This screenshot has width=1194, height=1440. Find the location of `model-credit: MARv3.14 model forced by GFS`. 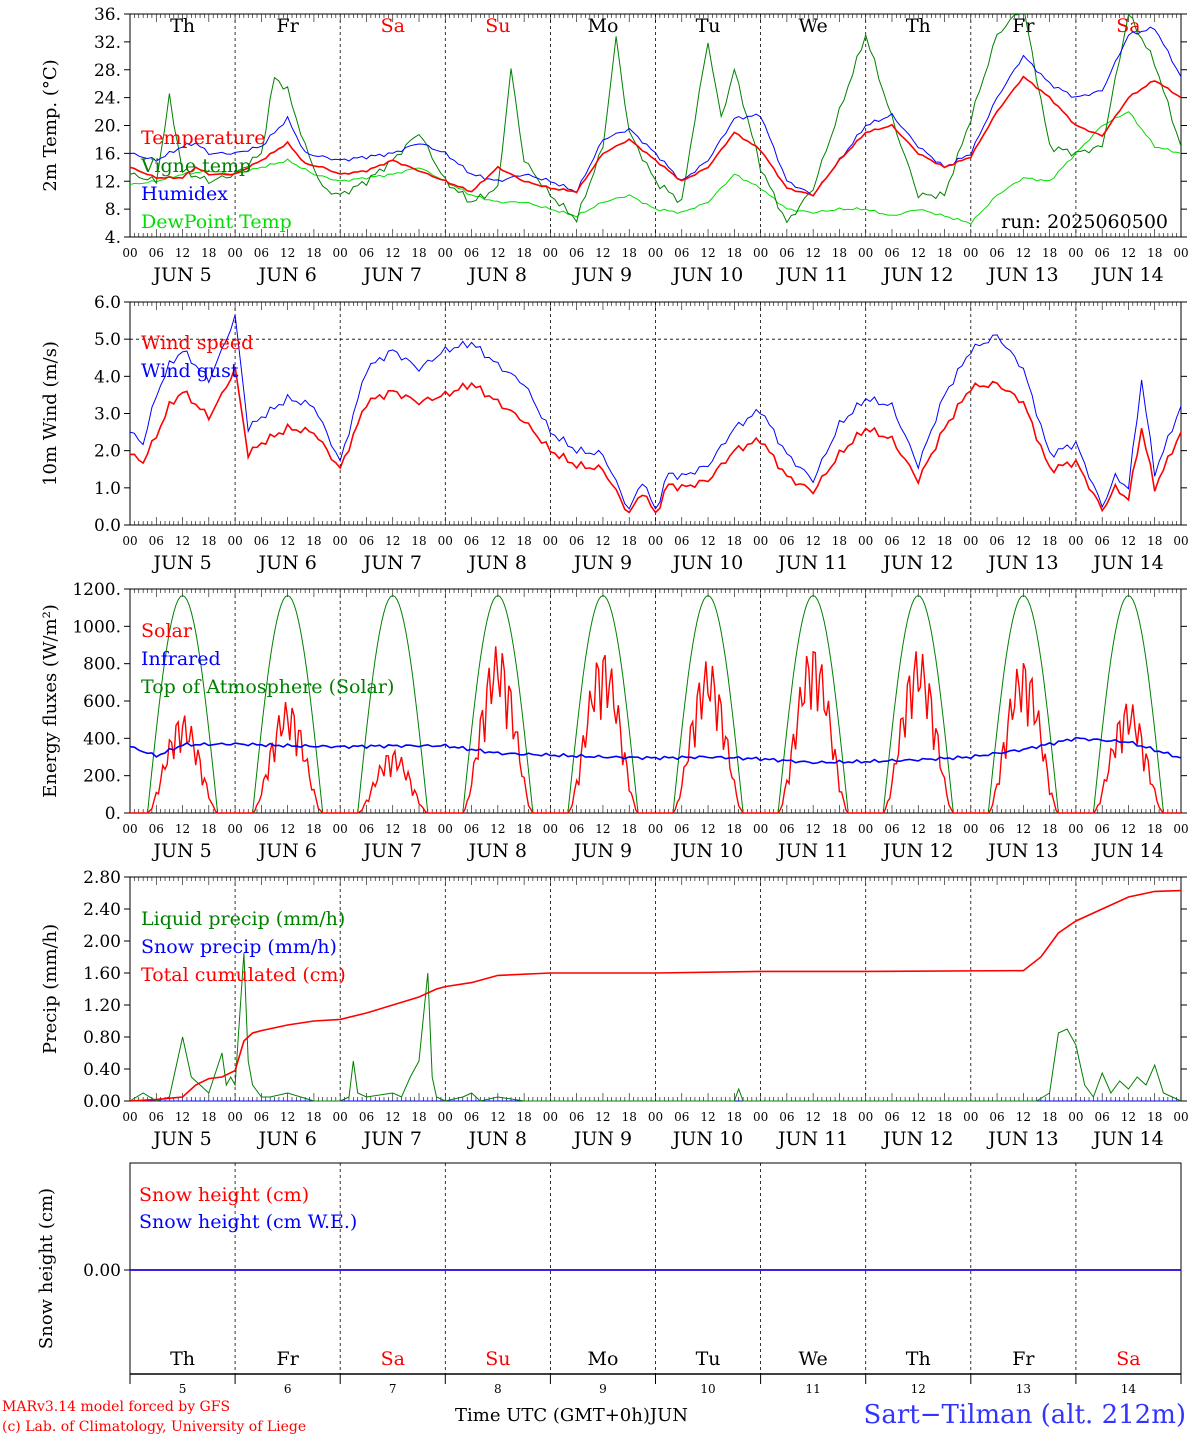

model-credit: MARv3.14 model forced by GFS is located at coordinates (116, 1407).